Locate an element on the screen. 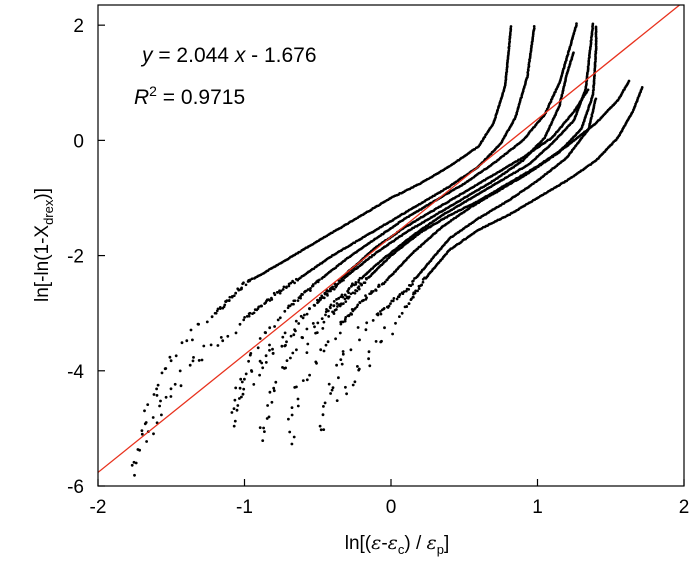  y-tick-label: -2 is located at coordinates (75, 257).